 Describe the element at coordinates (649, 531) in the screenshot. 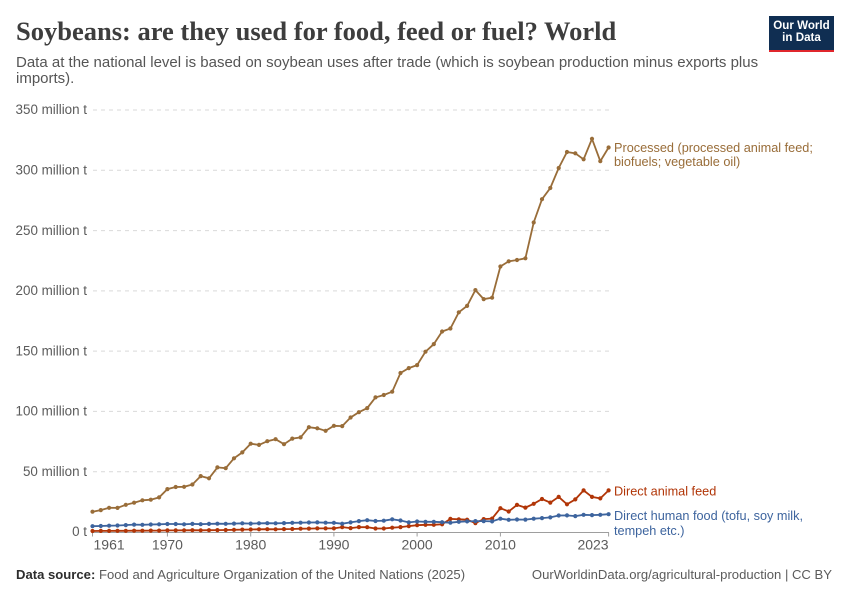

I see `svg-text: tempeh etc.)` at that location.